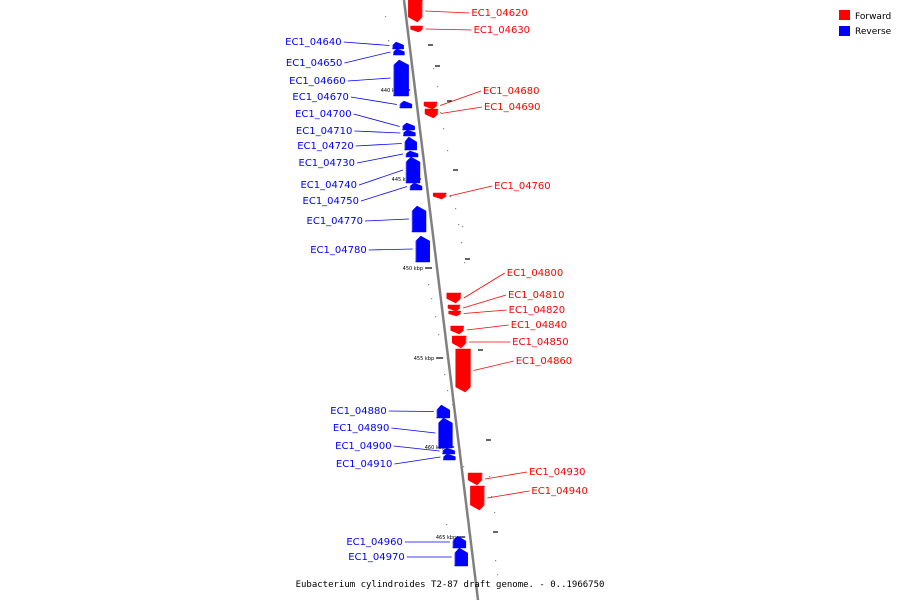 Image resolution: width=900 pixels, height=600 pixels. Describe the element at coordinates (536, 295) in the screenshot. I see `gene-label: EC1_04810` at that location.